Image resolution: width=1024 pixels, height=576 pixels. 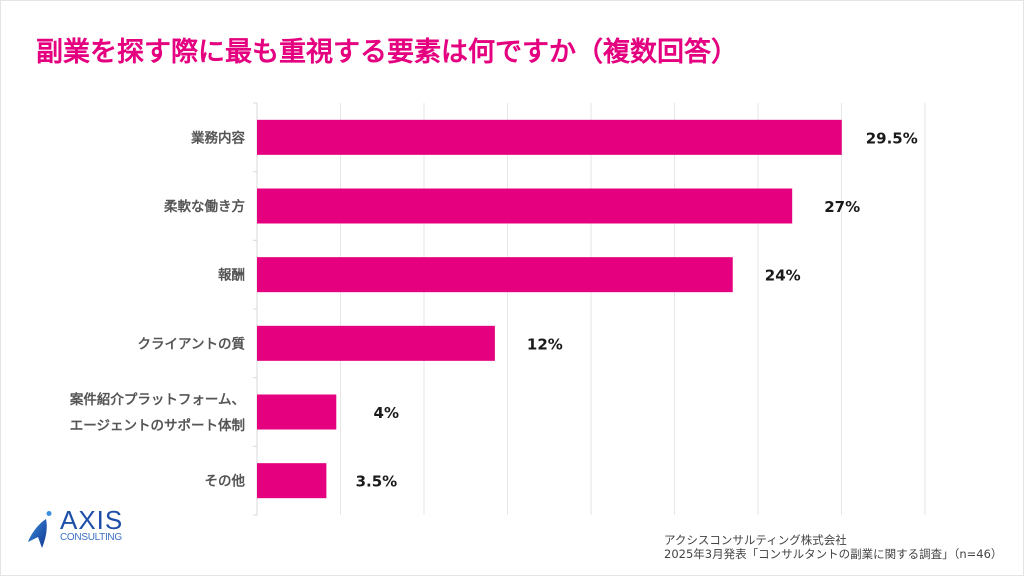 What do you see at coordinates (91, 537) in the screenshot?
I see `logo-subtext: CONSULTING` at bounding box center [91, 537].